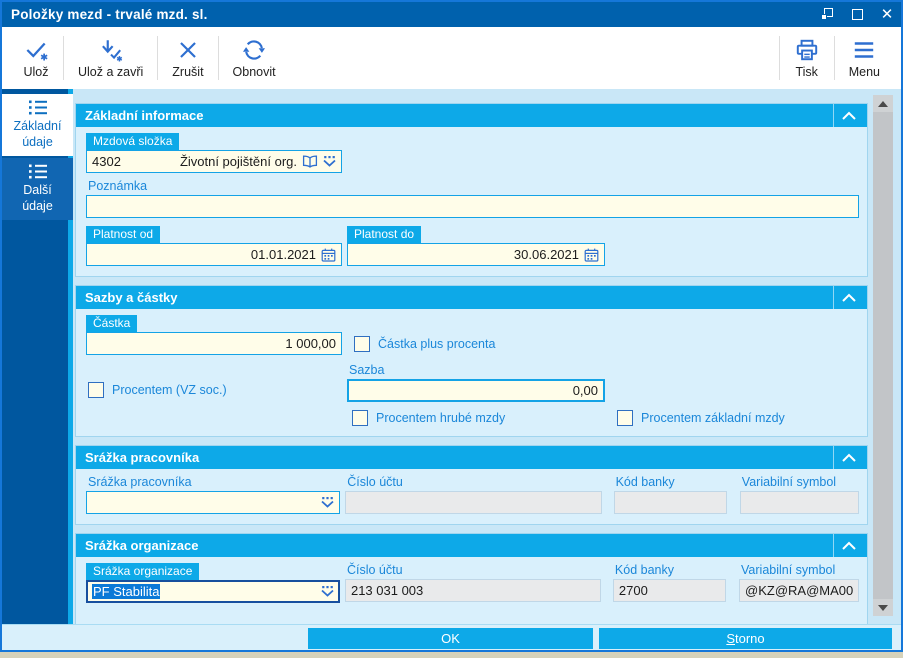  Describe the element at coordinates (585, 390) in the screenshot. I see `rate-value: 0,00` at that location.